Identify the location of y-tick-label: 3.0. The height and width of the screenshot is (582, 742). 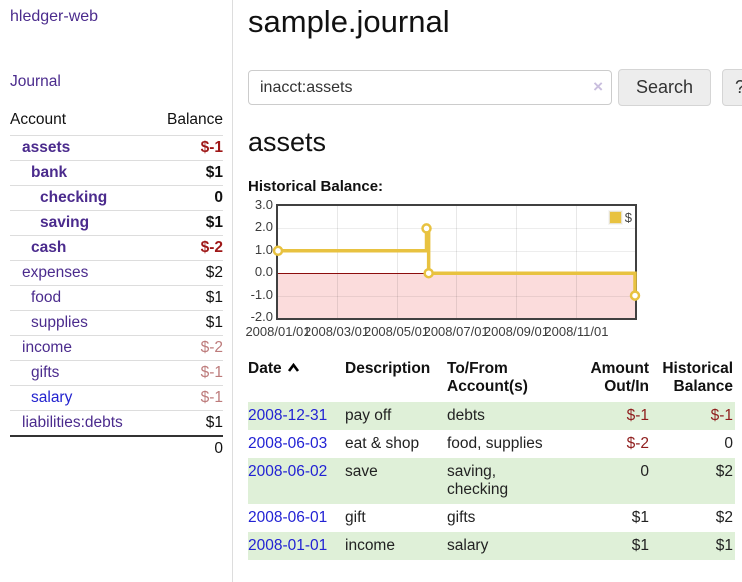
(263, 204).